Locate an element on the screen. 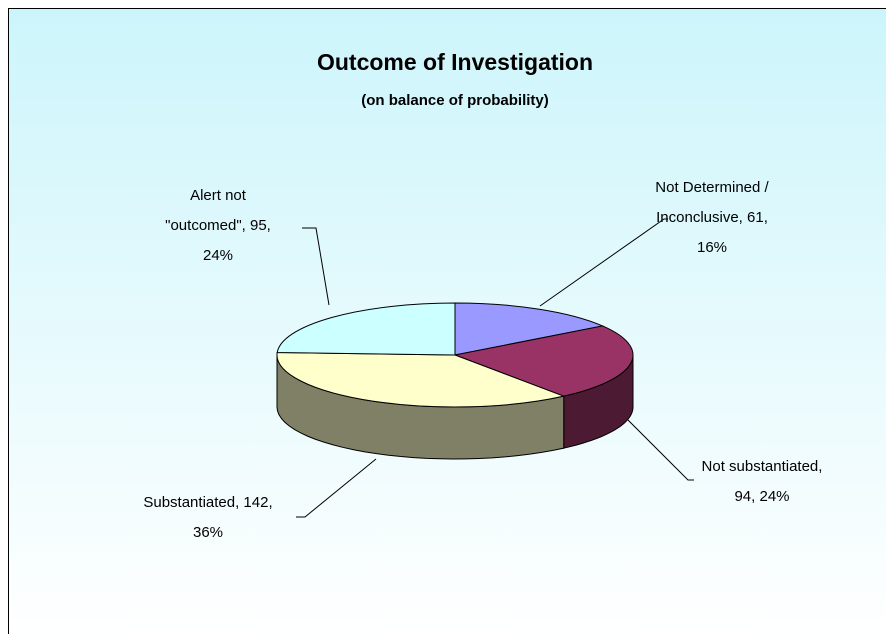 The width and height of the screenshot is (886, 634). chart-title: Outcome of Investigation is located at coordinates (455, 62).